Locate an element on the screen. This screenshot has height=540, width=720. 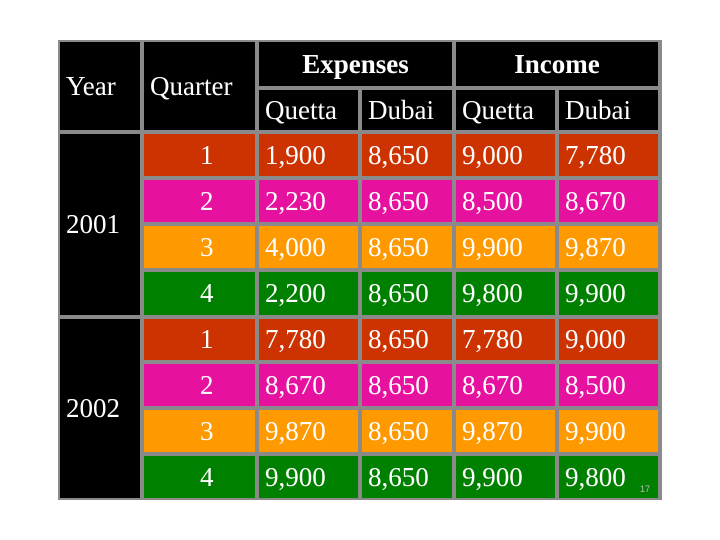
income-header: Income is located at coordinates (557, 64).